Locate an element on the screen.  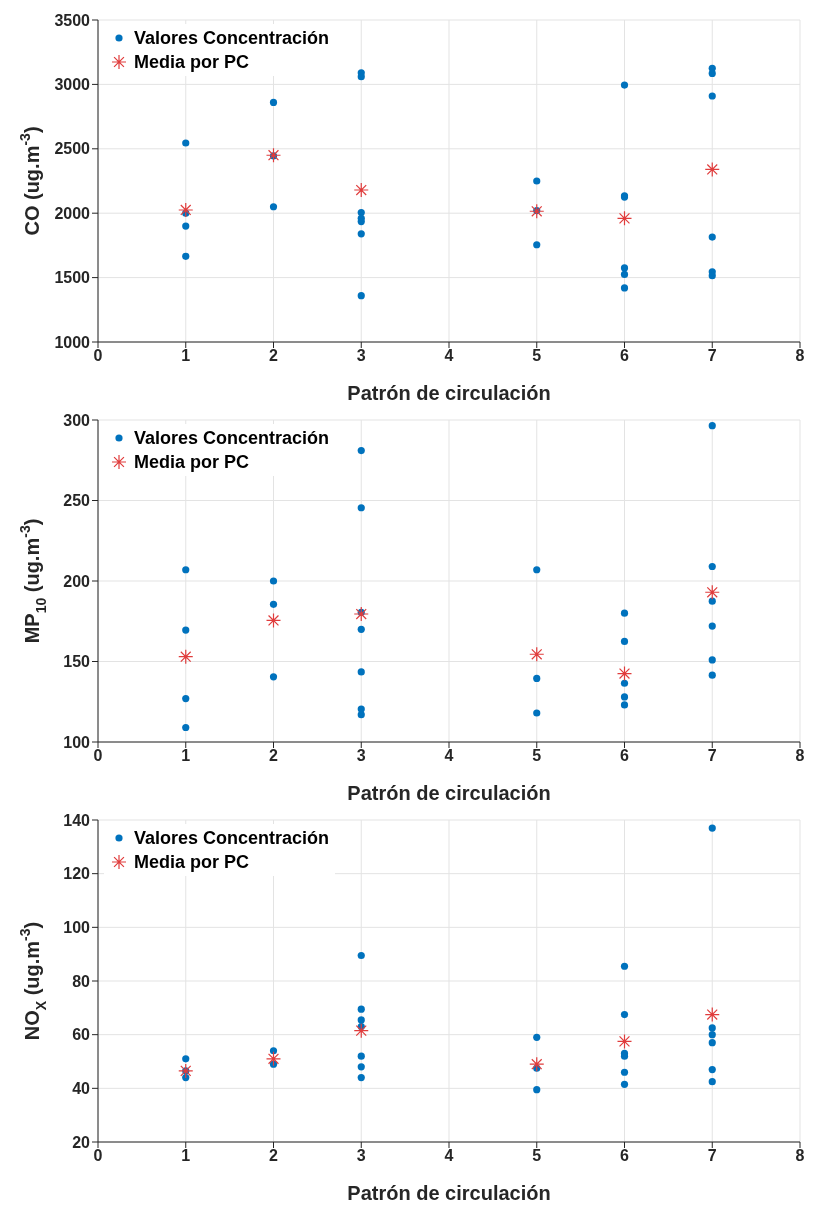
y-tick-label: 150 is located at coordinates (77, 662).